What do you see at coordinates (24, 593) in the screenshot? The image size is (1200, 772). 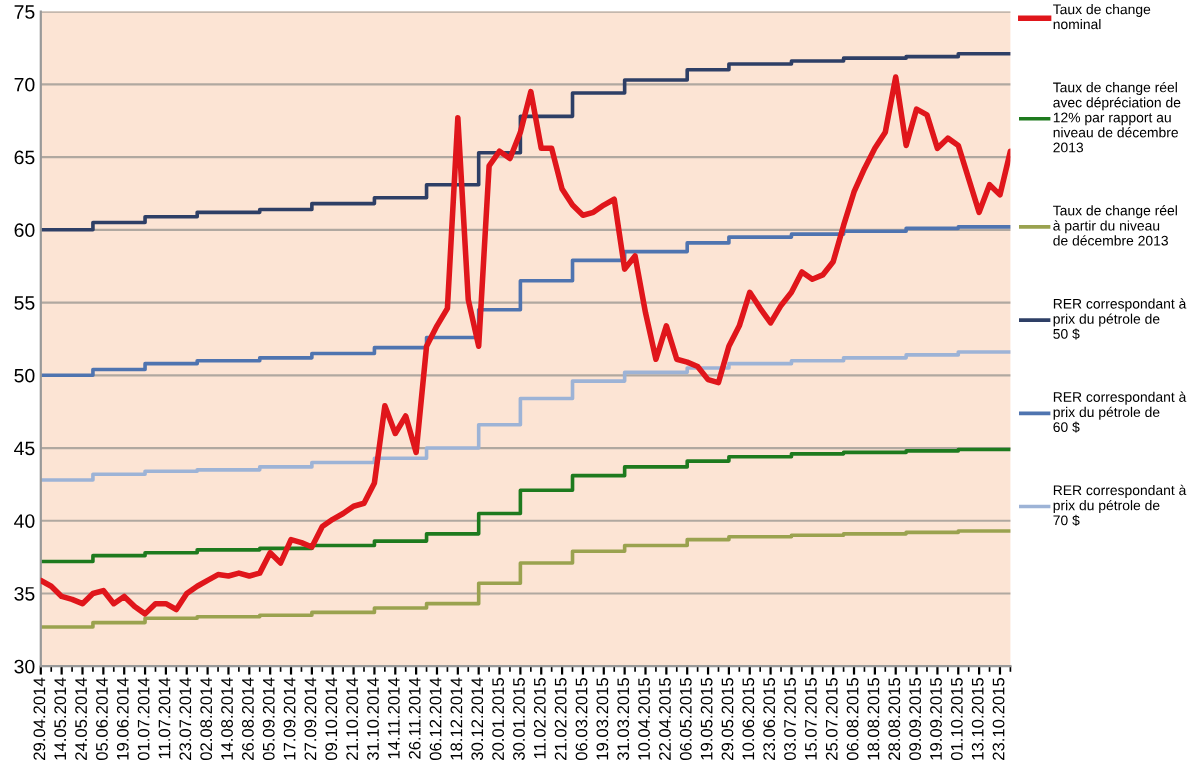 I see `y-tick-label: 35` at bounding box center [24, 593].